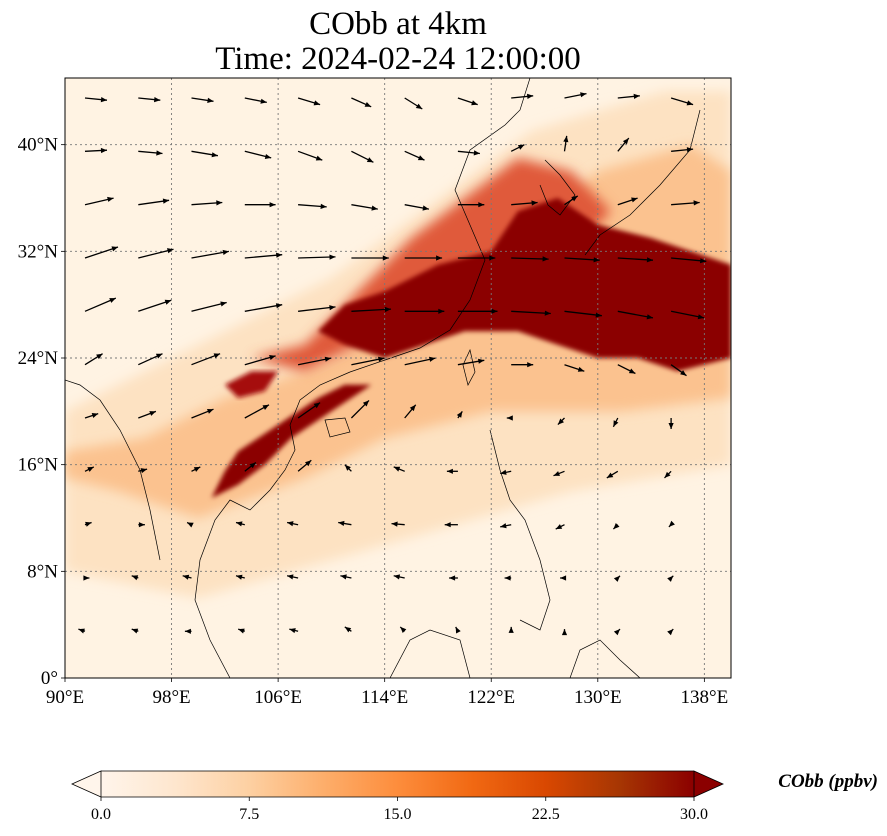 This screenshot has height=836, width=887. Describe the element at coordinates (705, 697) in the screenshot. I see `lon-tick-label: 138°E` at that location.